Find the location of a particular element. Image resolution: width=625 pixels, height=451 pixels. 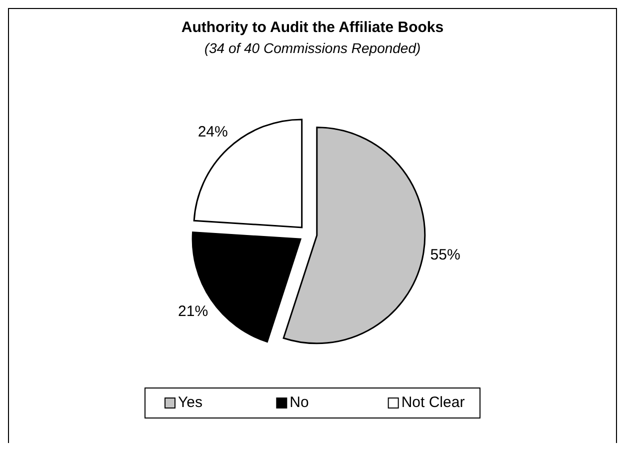

data-label: 21% is located at coordinates (193, 311).